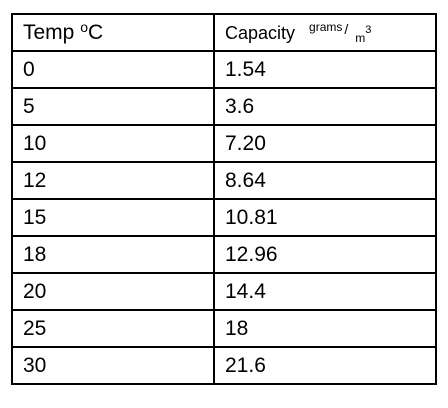  I want to click on temp-cell: 12, so click(113, 180).